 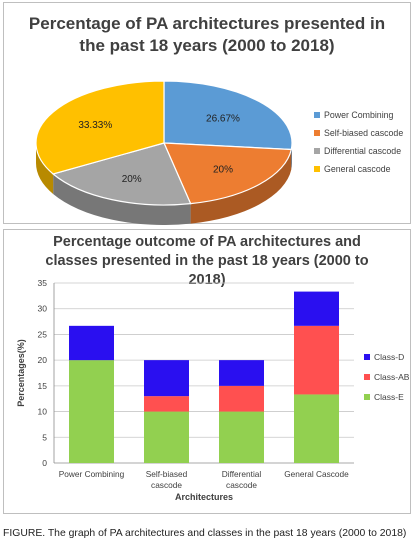 I want to click on bar-ytick-label-4: 20, so click(x=43, y=360).